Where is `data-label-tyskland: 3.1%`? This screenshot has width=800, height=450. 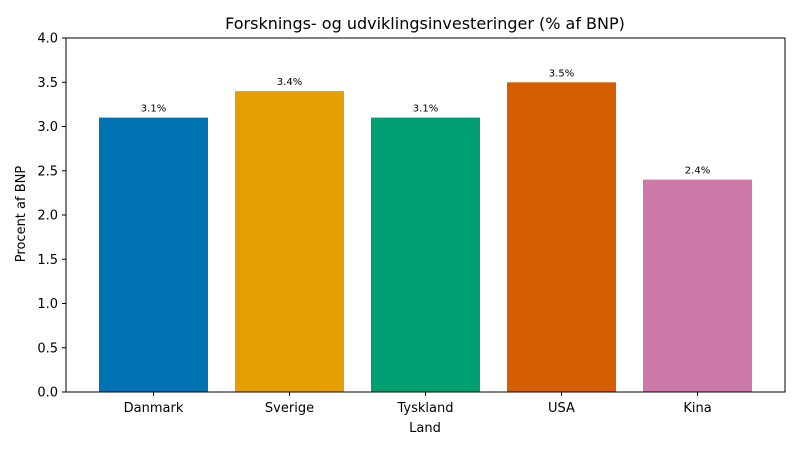 data-label-tyskland: 3.1% is located at coordinates (425, 109).